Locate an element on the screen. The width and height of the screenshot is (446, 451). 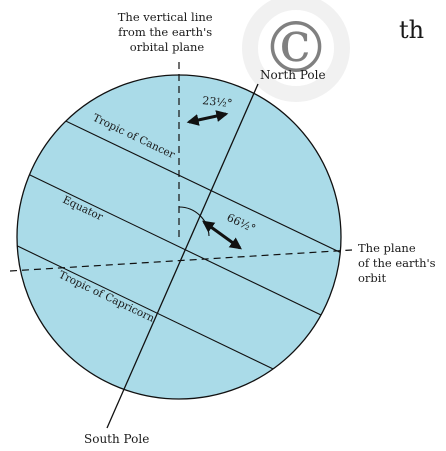
south-pole-label: South Pole is located at coordinates (116, 439).